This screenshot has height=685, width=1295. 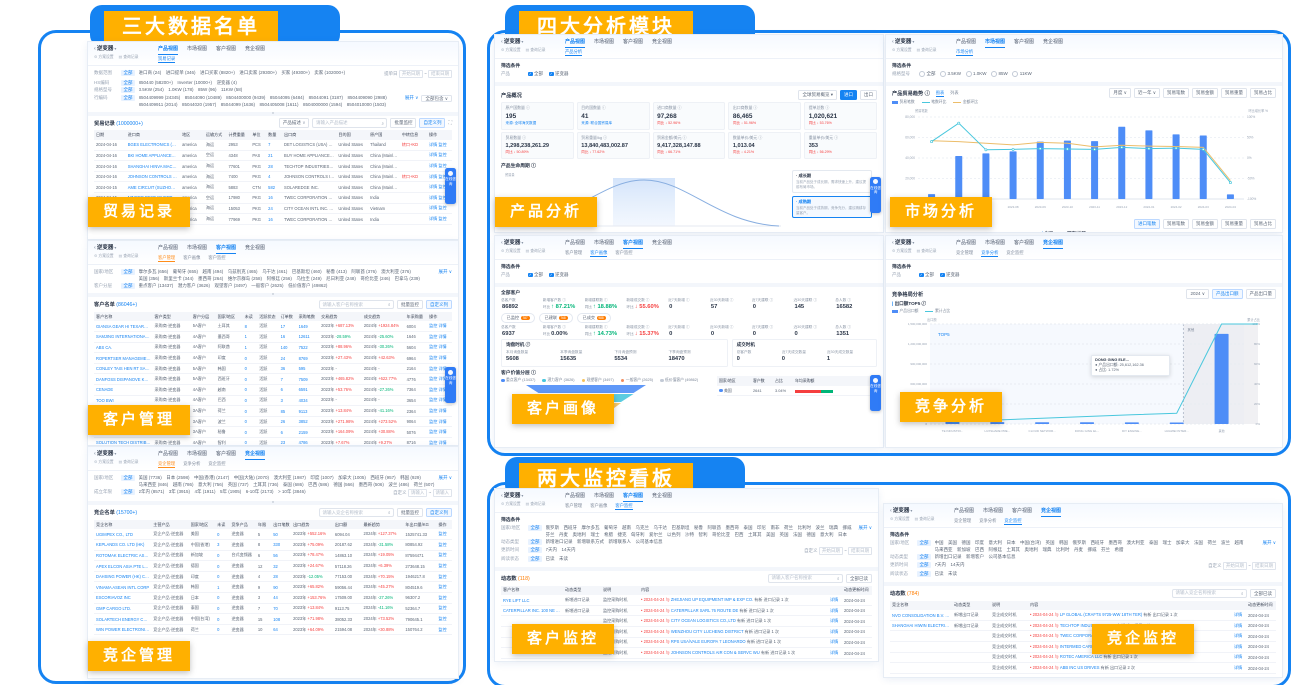 What do you see at coordinates (226, 248) in the screenshot?
I see `tab-customer-view: 客户视图` at bounding box center [226, 248].